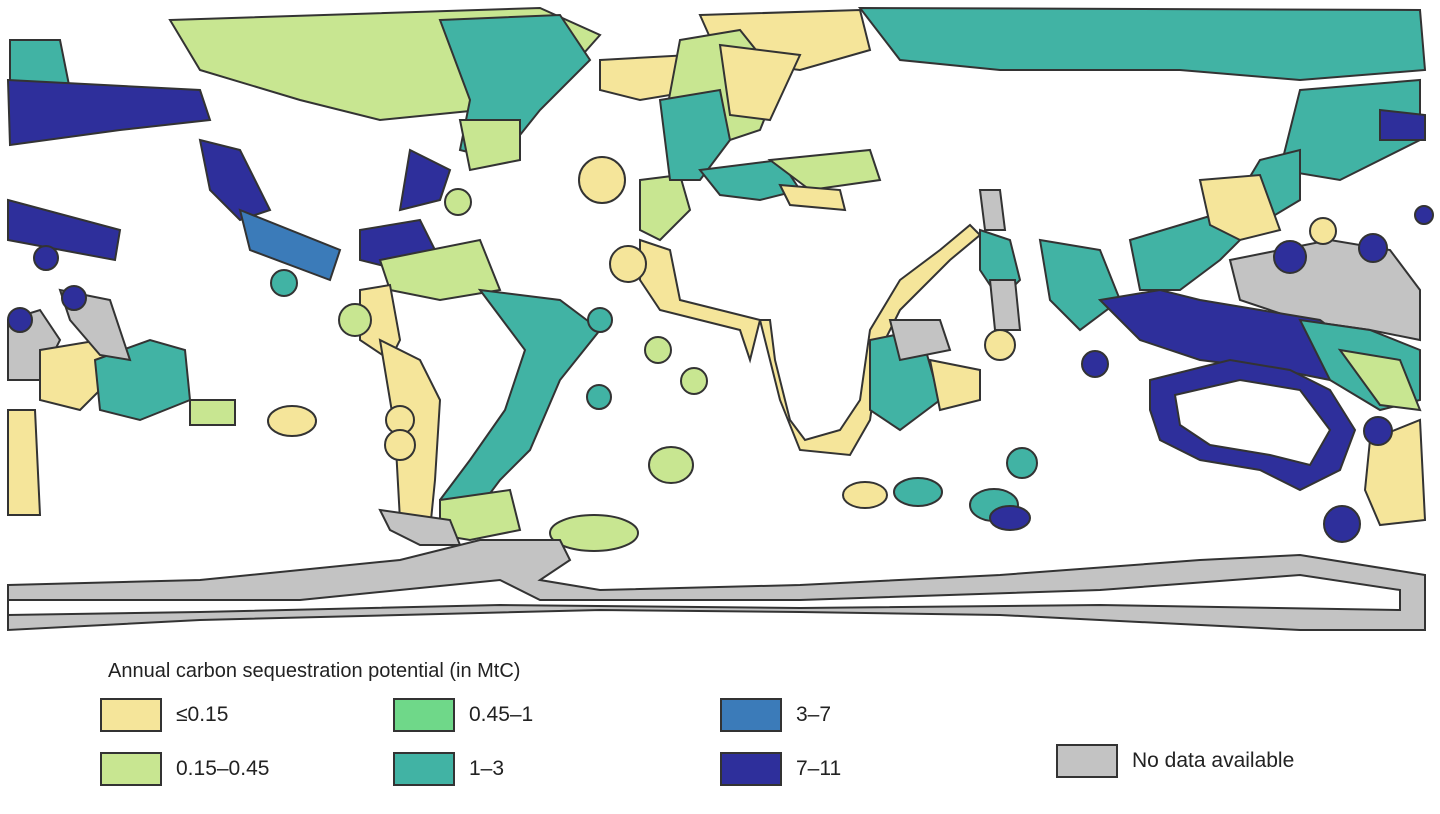 Image resolution: width=1440 pixels, height=814 pixels. What do you see at coordinates (751, 715) in the screenshot?
I see `legend-swatch-blue` at bounding box center [751, 715].